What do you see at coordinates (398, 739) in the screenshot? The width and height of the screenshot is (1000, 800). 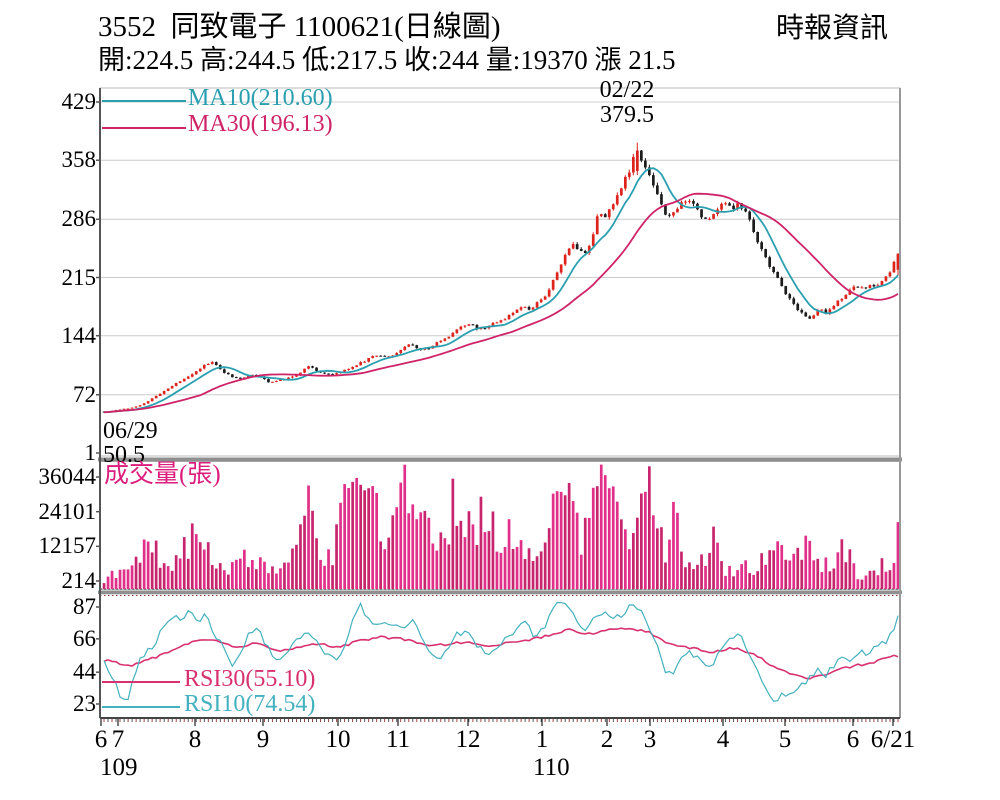 I see `x-axis-month-label: 11` at bounding box center [398, 739].